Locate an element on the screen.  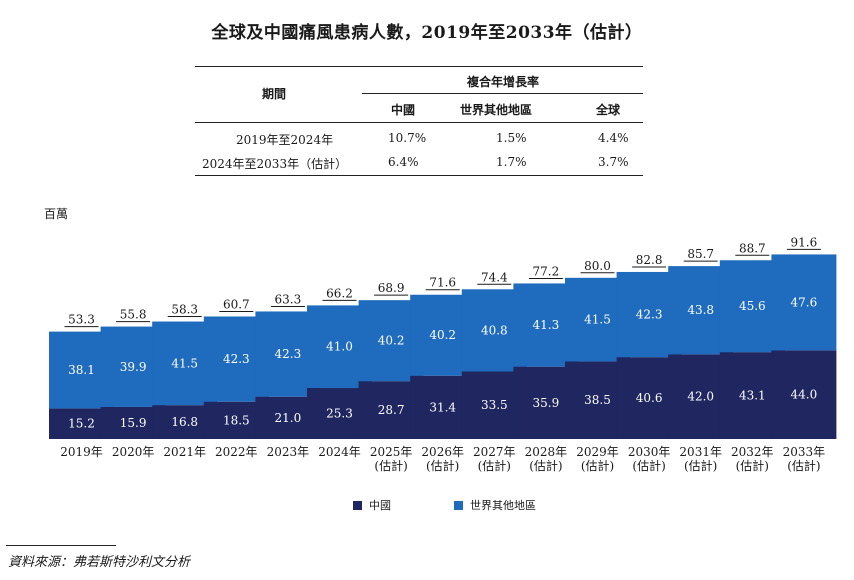
x-tick-label: 2023年 is located at coordinates (288, 452).